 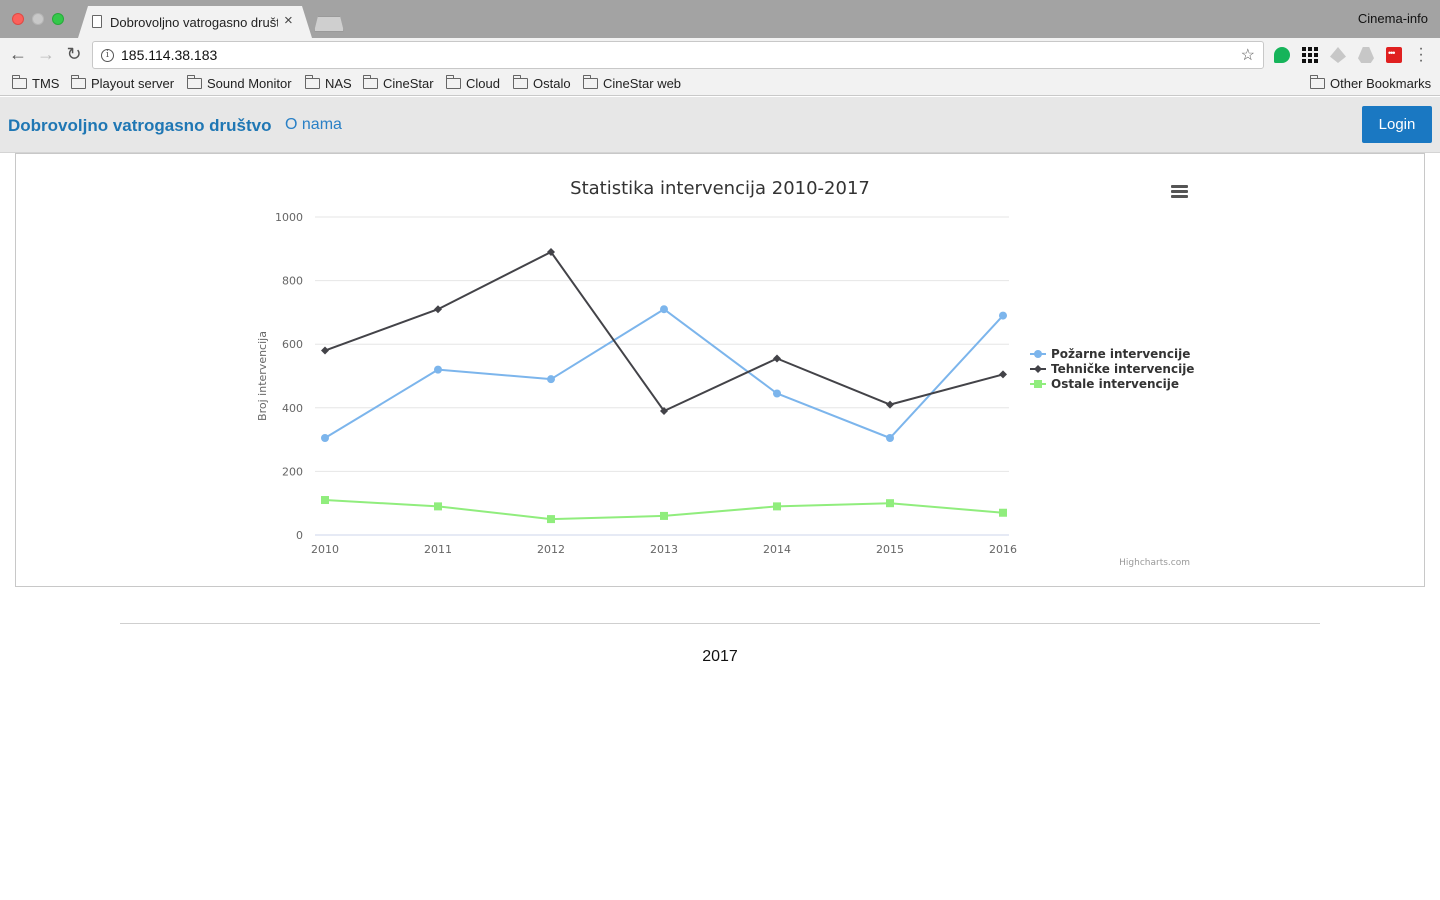 I want to click on x-tick-label: 2015, so click(x=890, y=549).